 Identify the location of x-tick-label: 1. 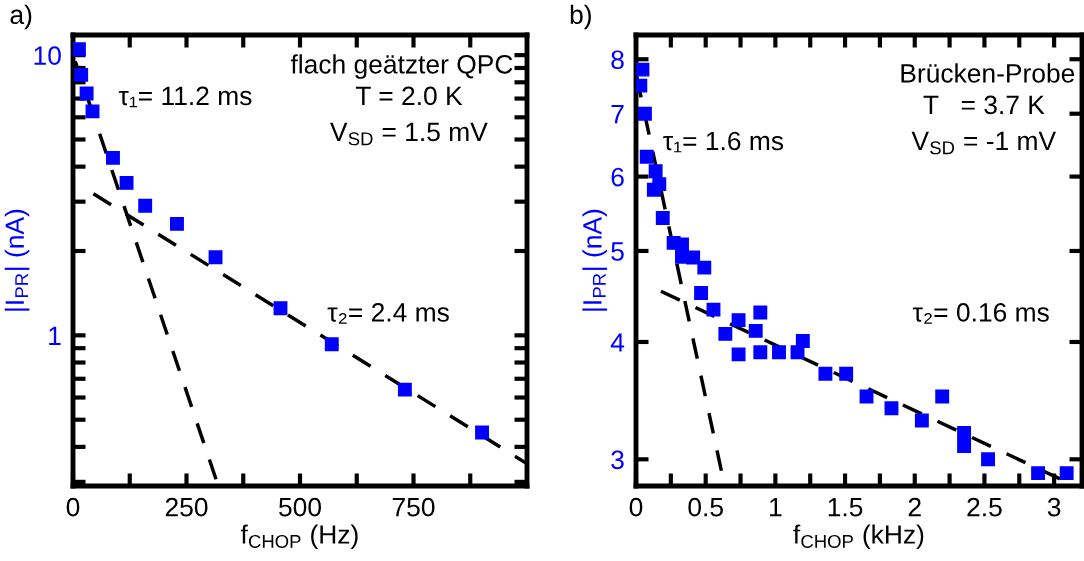
(776, 507).